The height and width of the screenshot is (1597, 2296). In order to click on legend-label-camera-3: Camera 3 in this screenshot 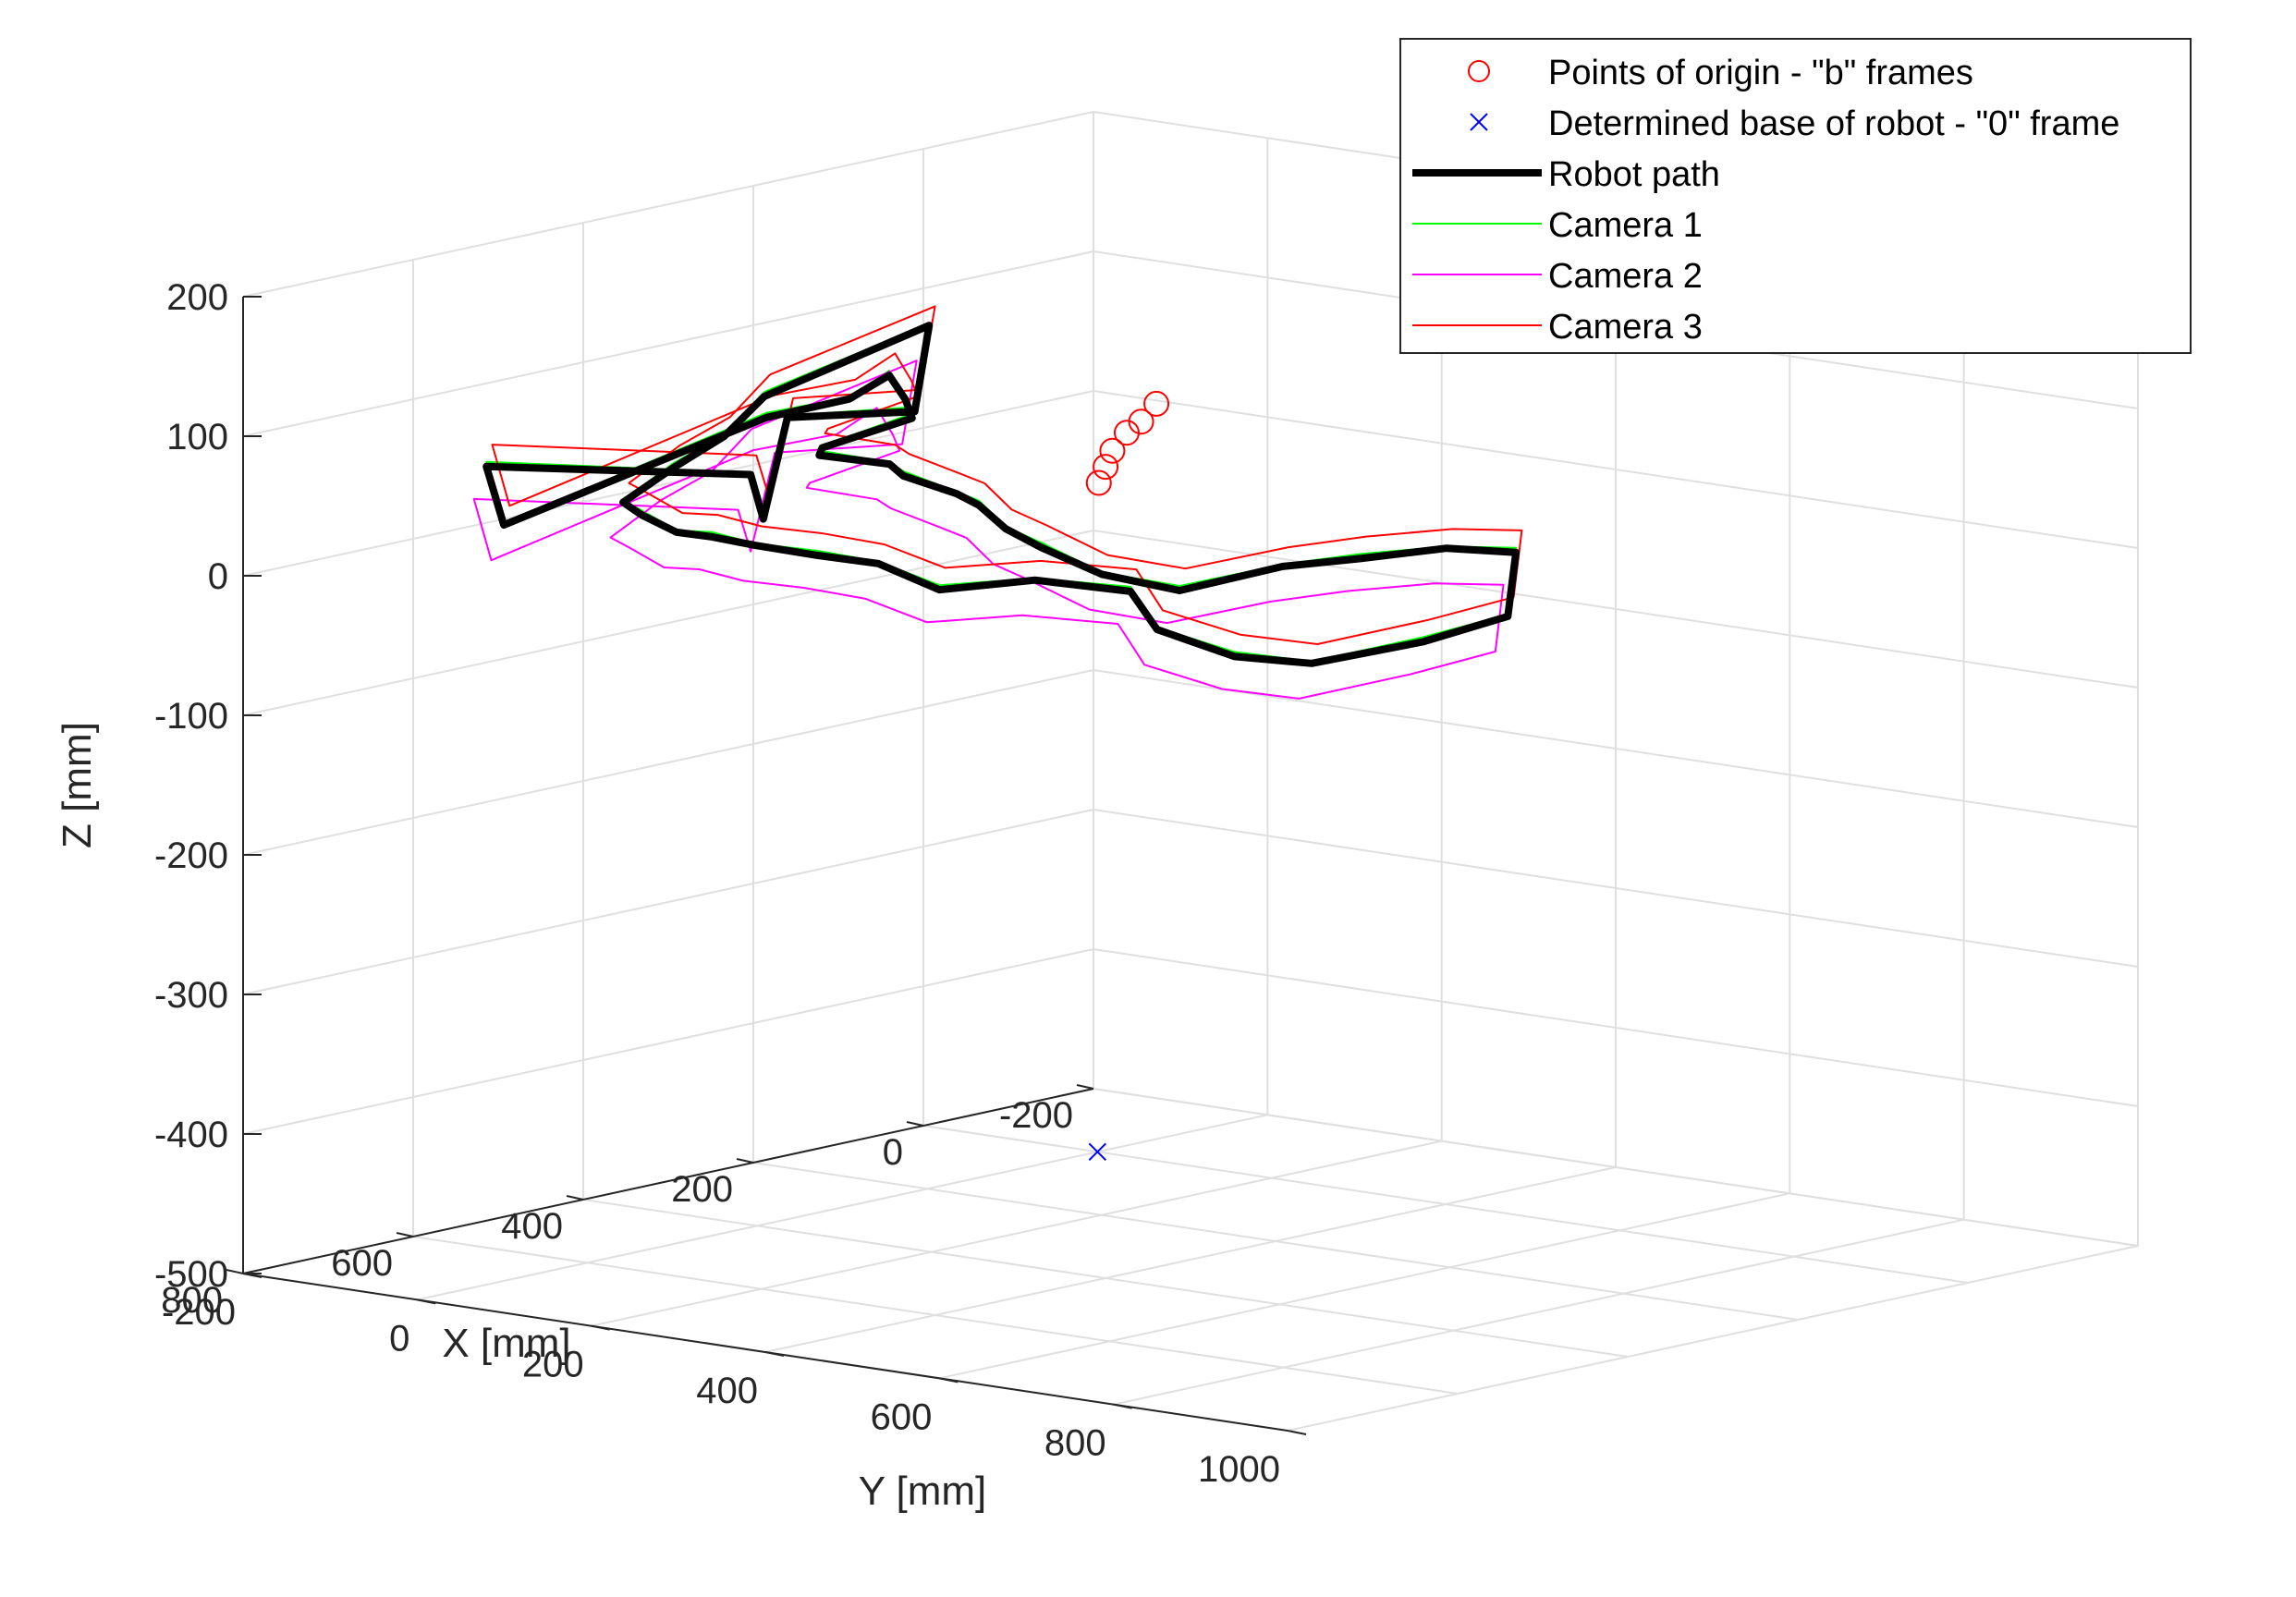, I will do `click(1626, 327)`.